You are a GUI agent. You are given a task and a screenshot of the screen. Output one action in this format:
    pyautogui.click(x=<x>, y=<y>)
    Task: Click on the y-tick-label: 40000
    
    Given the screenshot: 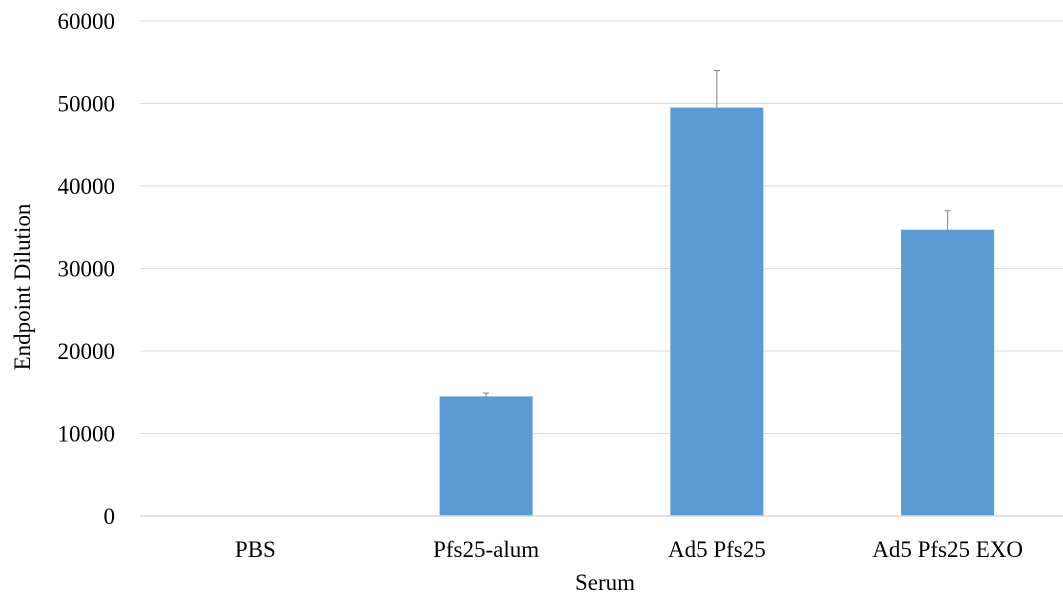 What is the action you would take?
    pyautogui.click(x=87, y=186)
    